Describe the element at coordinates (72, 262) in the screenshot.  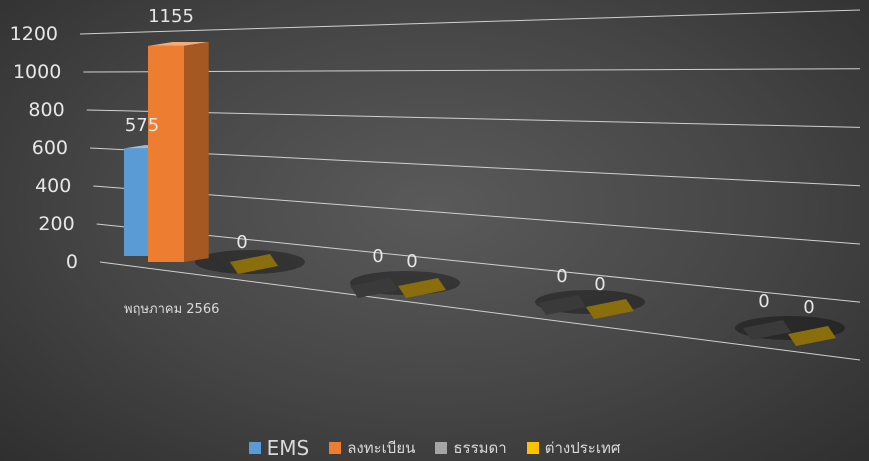
I see `y-tick-label: 0` at that location.